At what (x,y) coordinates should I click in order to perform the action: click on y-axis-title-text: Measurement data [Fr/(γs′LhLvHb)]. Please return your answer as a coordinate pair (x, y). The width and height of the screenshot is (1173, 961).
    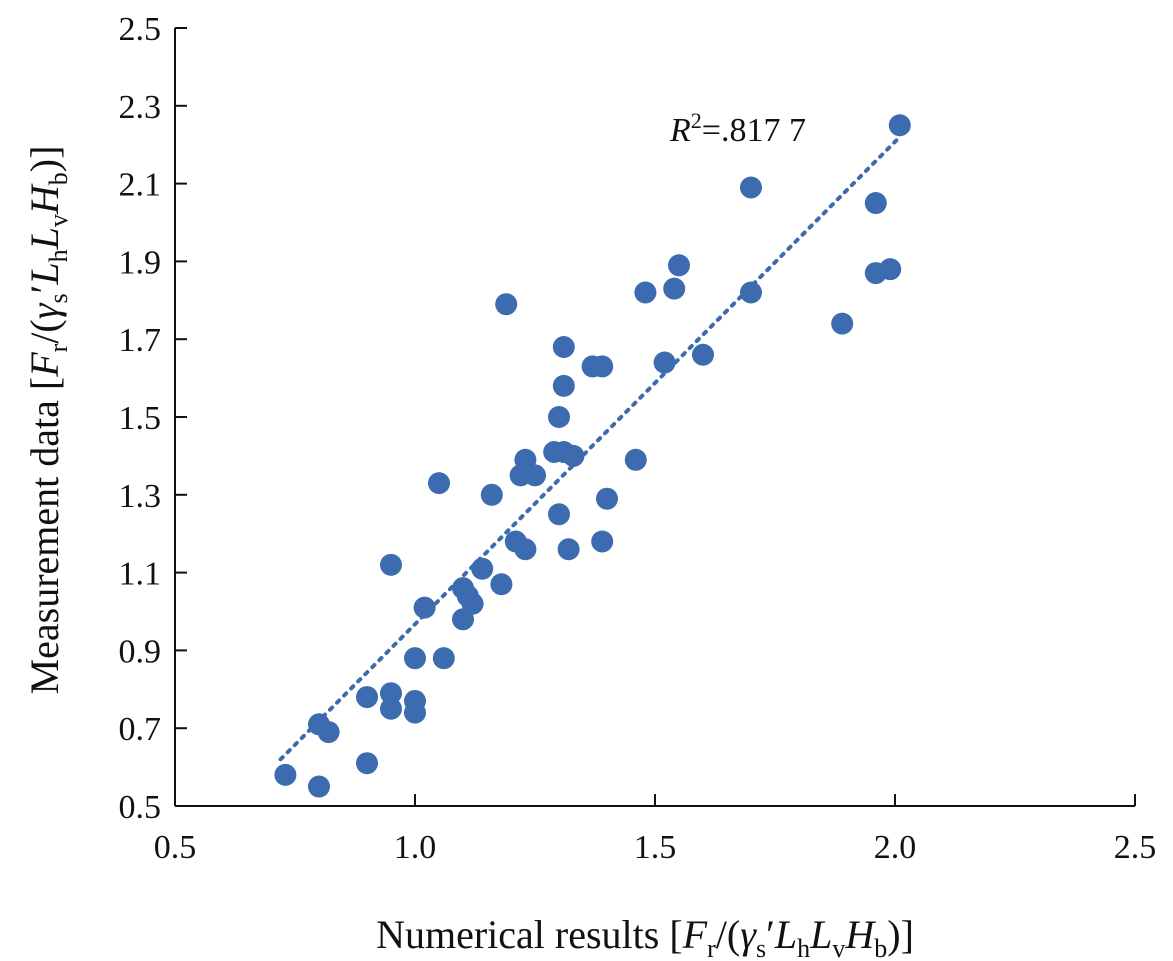
    Looking at the image, I should click on (47, 420).